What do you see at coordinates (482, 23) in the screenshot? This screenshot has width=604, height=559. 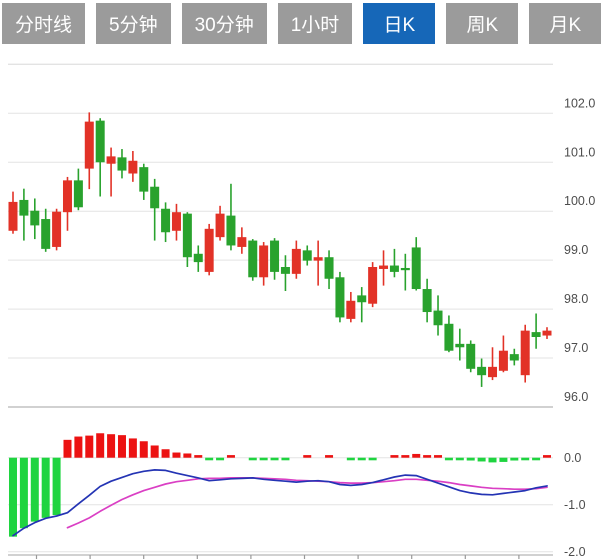 I see `tab-周K: 周K` at bounding box center [482, 23].